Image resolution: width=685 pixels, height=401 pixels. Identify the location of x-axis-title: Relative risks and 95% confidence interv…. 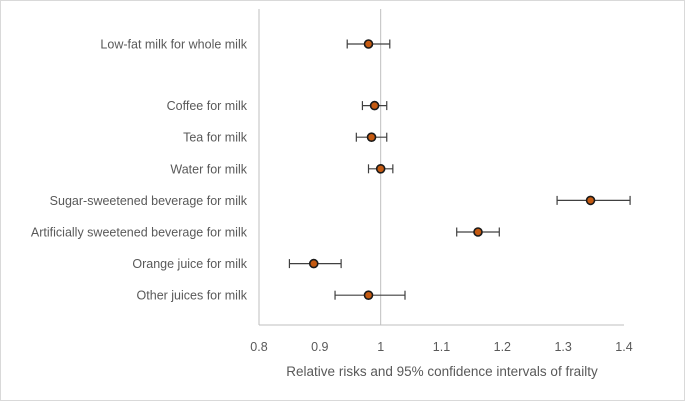
(442, 371).